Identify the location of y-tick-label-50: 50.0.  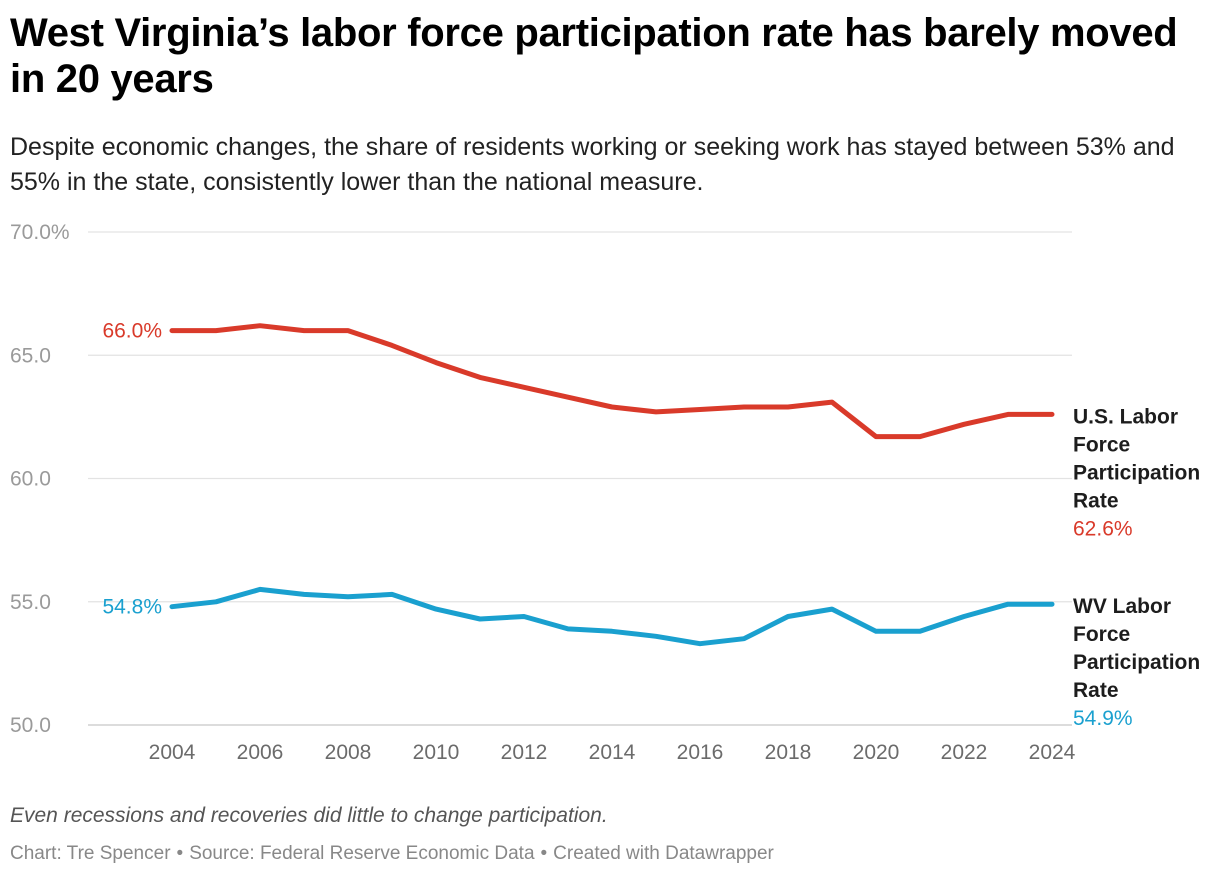
(30, 725).